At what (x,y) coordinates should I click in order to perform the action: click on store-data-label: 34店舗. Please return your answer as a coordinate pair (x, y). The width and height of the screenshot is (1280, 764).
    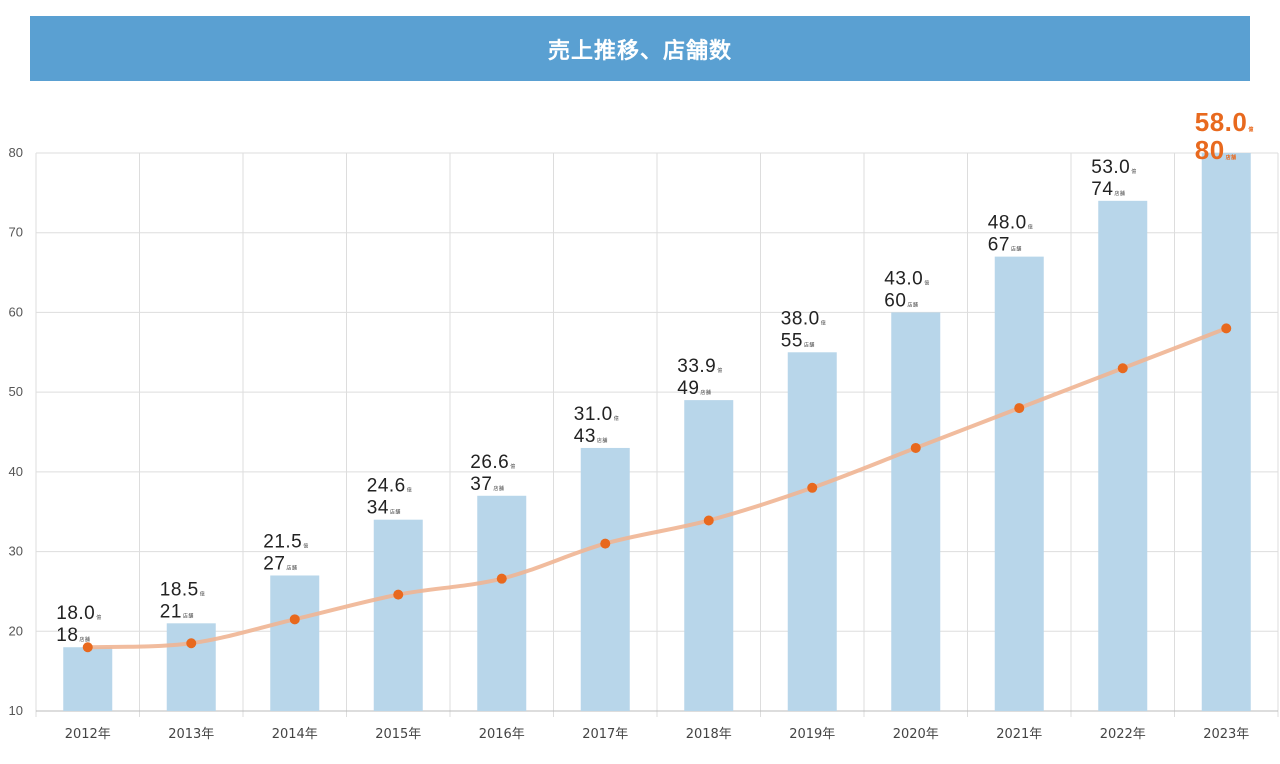
    Looking at the image, I should click on (384, 508).